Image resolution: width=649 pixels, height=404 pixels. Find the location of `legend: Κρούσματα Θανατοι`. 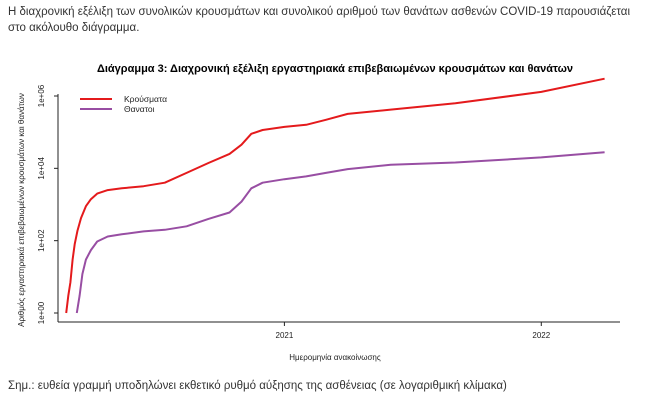

legend: Κρούσματα Θανατοι is located at coordinates (123, 104).